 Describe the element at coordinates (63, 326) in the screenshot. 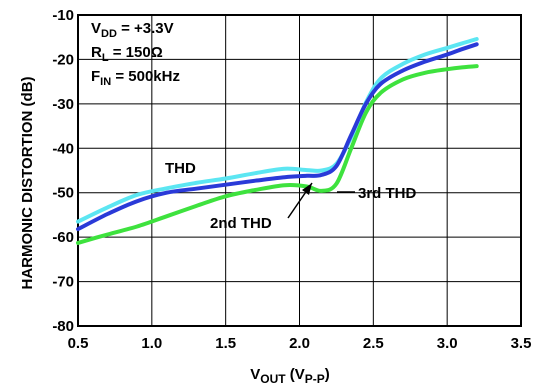

I see `y-tick-label: -80` at that location.